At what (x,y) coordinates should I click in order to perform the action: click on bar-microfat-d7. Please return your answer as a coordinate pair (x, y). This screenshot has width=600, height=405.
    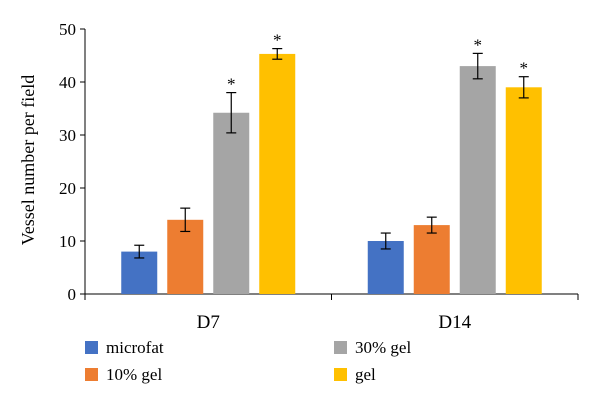
    Looking at the image, I should click on (139, 272).